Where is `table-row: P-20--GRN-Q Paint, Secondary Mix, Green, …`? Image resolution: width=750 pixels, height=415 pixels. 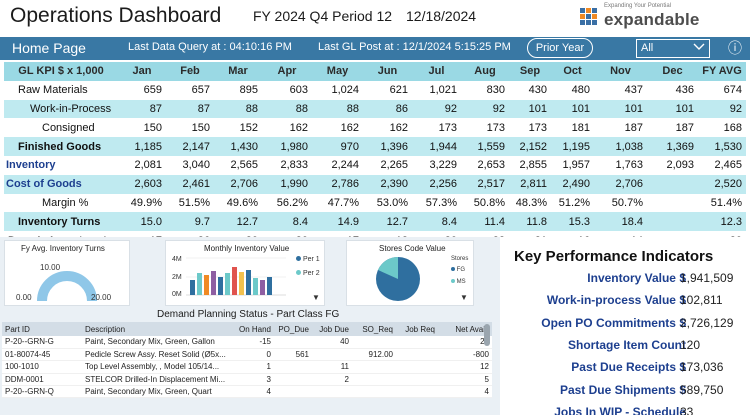 table-row: P-20--GRN-Q Paint, Secondary Mix, Green, … is located at coordinates (247, 392).